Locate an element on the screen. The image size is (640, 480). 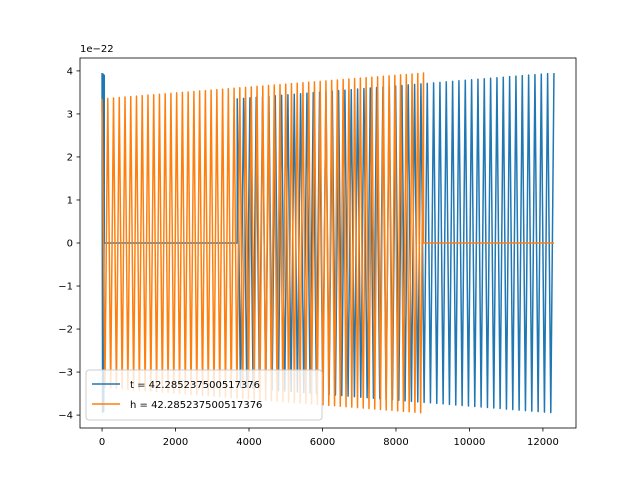
y-tick-label: −1 is located at coordinates (65, 287).